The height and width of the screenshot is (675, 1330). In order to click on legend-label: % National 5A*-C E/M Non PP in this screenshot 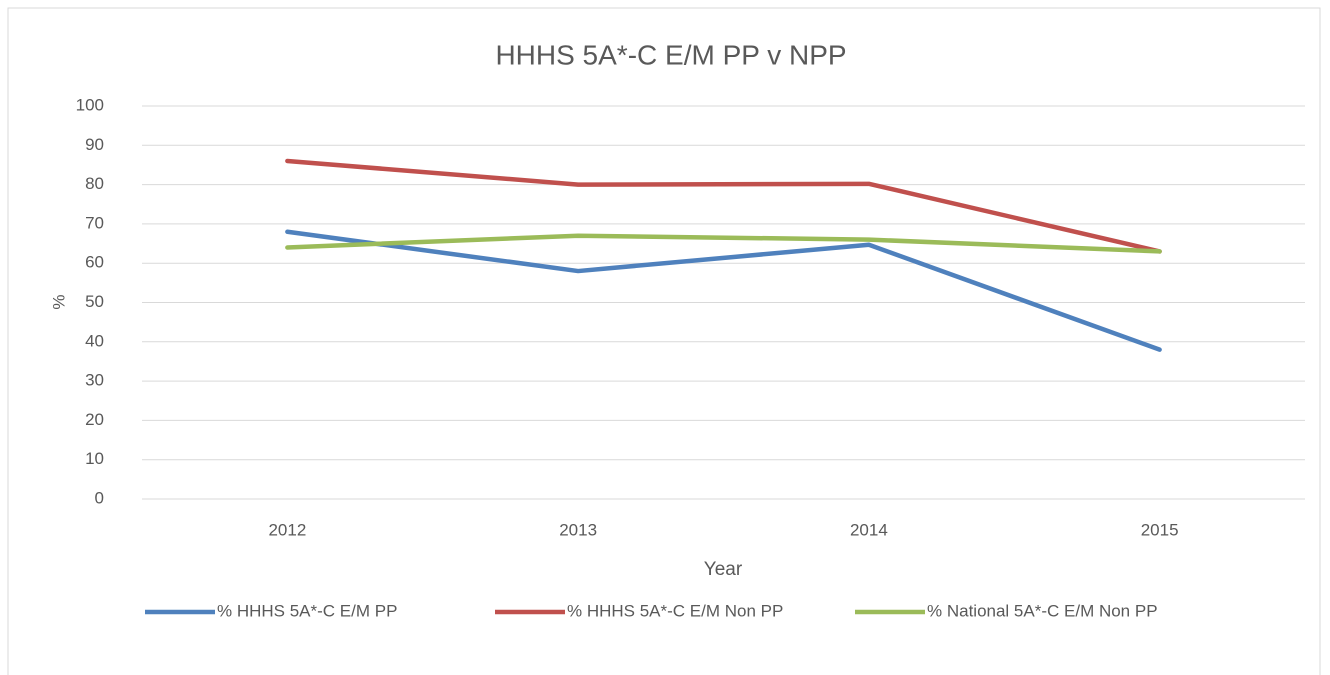, I will do `click(1042, 610)`.